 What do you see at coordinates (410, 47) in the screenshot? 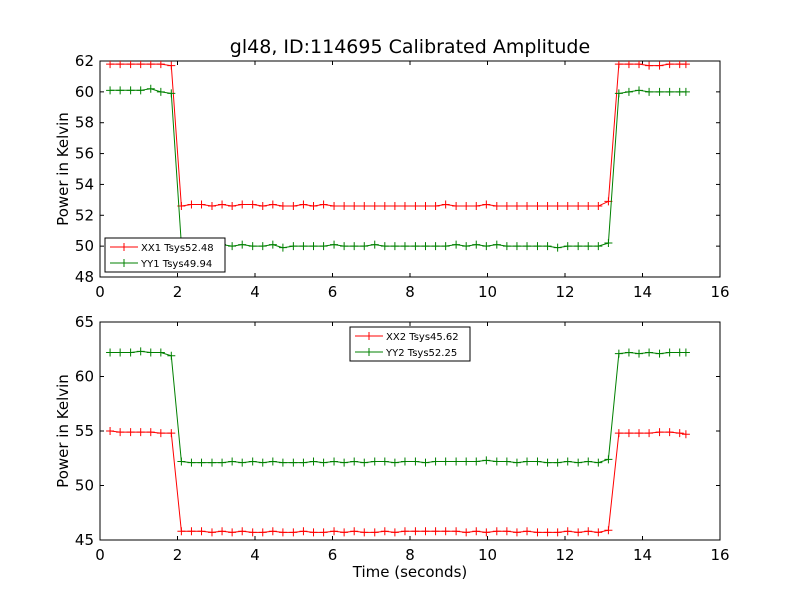
I see `figure-title: gl48, ID:114695 Calibrated Amplitude` at bounding box center [410, 47].